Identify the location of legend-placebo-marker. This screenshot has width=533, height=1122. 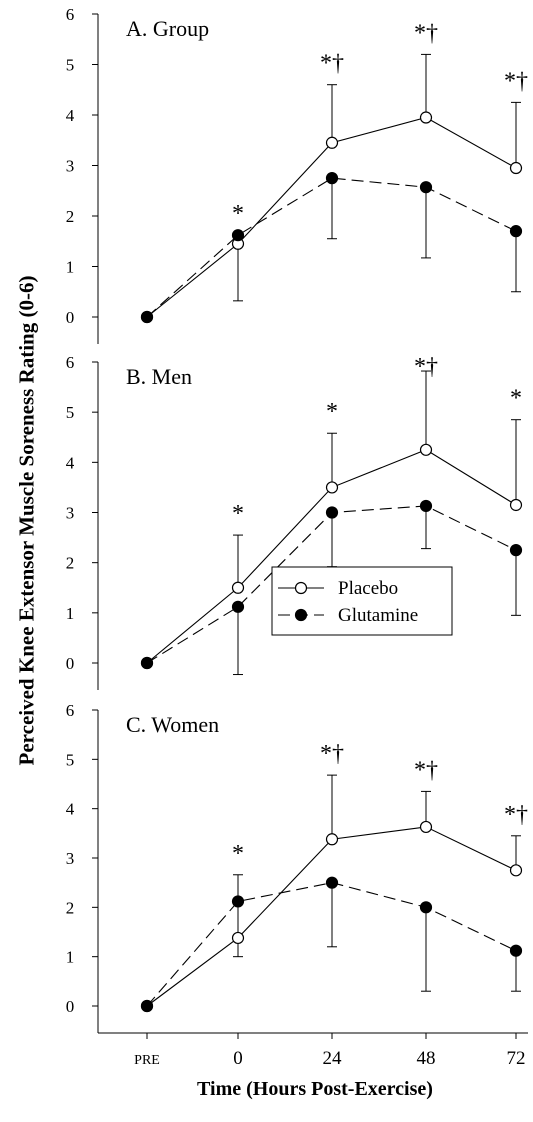
(301, 588).